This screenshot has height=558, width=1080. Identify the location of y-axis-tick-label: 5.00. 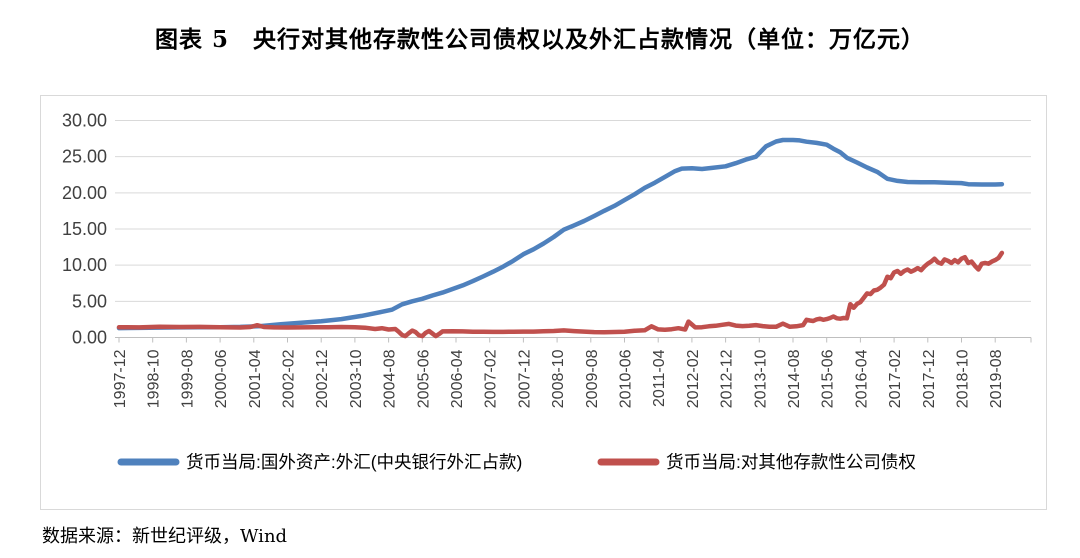
(89, 301).